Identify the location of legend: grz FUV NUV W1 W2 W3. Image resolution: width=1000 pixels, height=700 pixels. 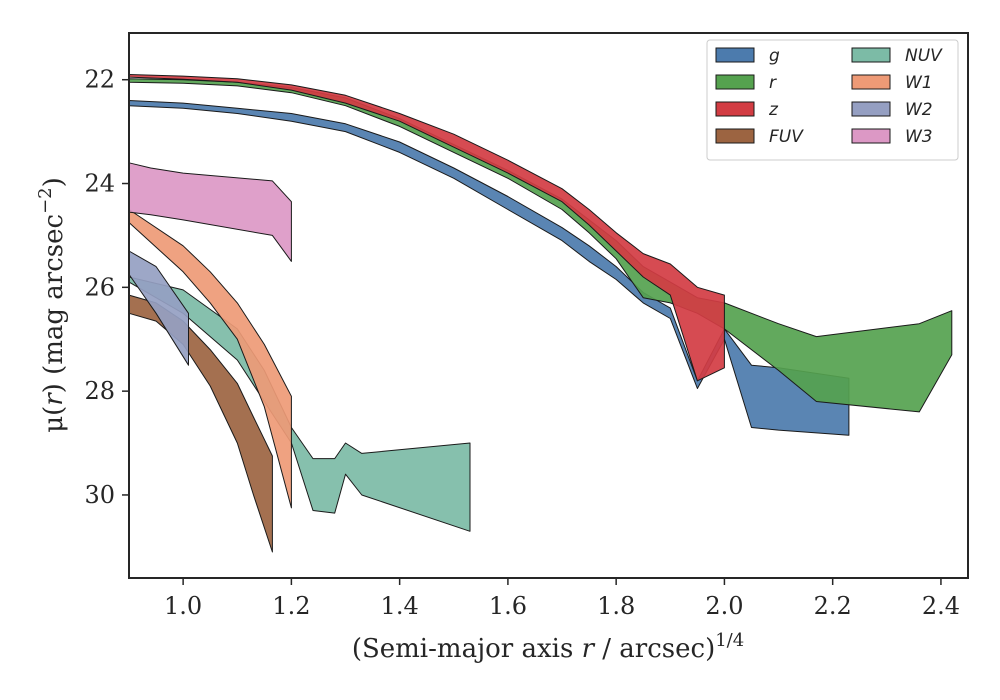
(832, 100).